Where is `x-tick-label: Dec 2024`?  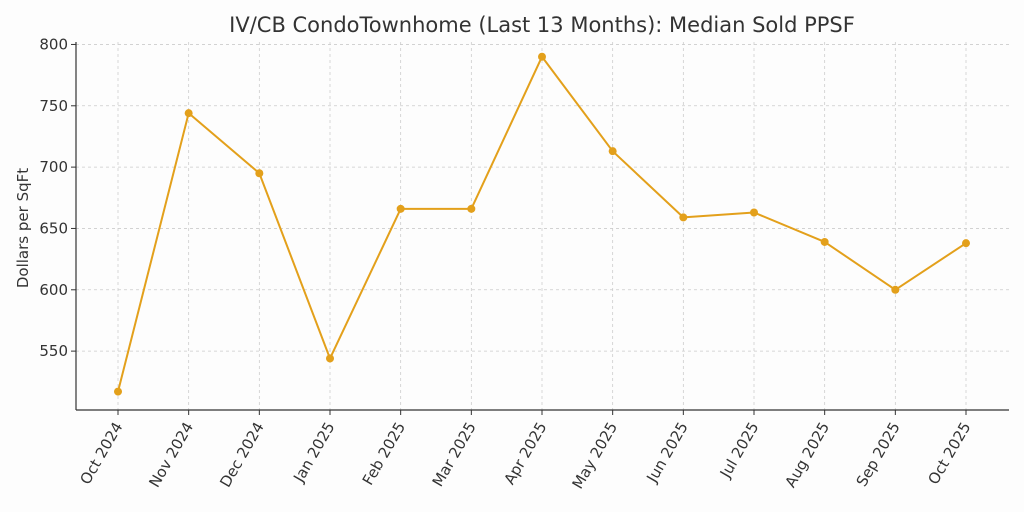 x-tick-label: Dec 2024 is located at coordinates (242, 454).